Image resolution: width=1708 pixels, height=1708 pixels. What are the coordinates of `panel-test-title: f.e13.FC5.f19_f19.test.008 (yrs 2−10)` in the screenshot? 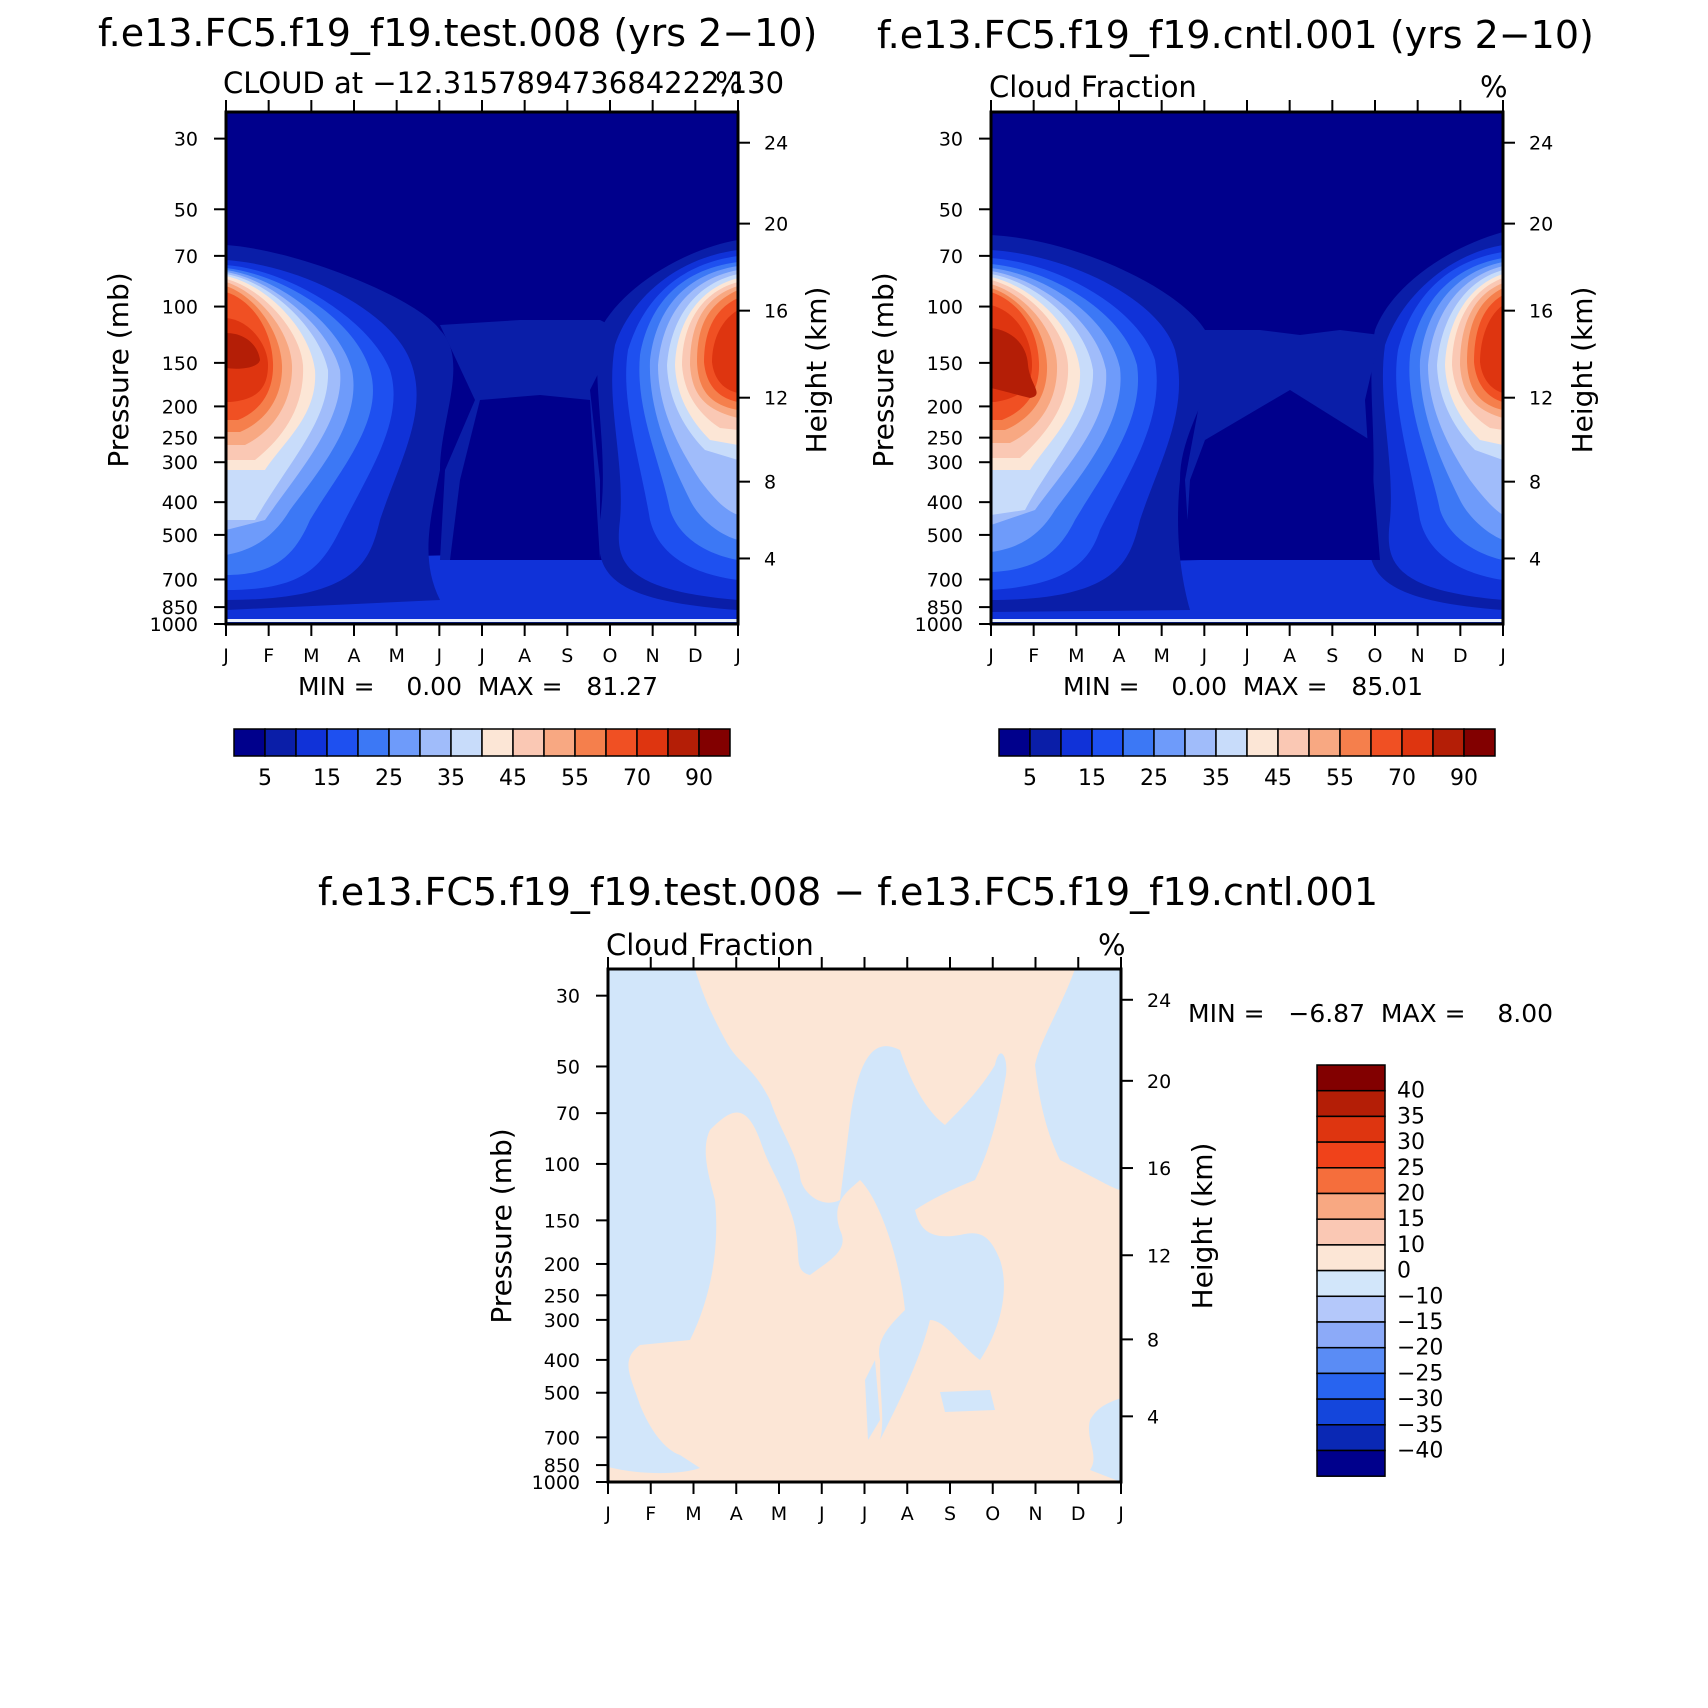 It's located at (457, 33).